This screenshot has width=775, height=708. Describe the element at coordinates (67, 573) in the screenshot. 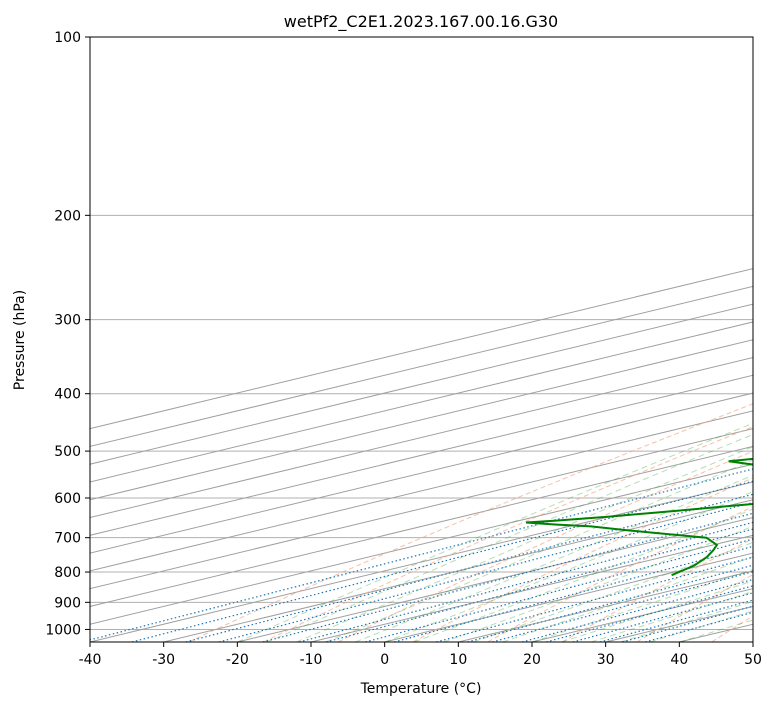

I see `y-tick-label: 800` at that location.